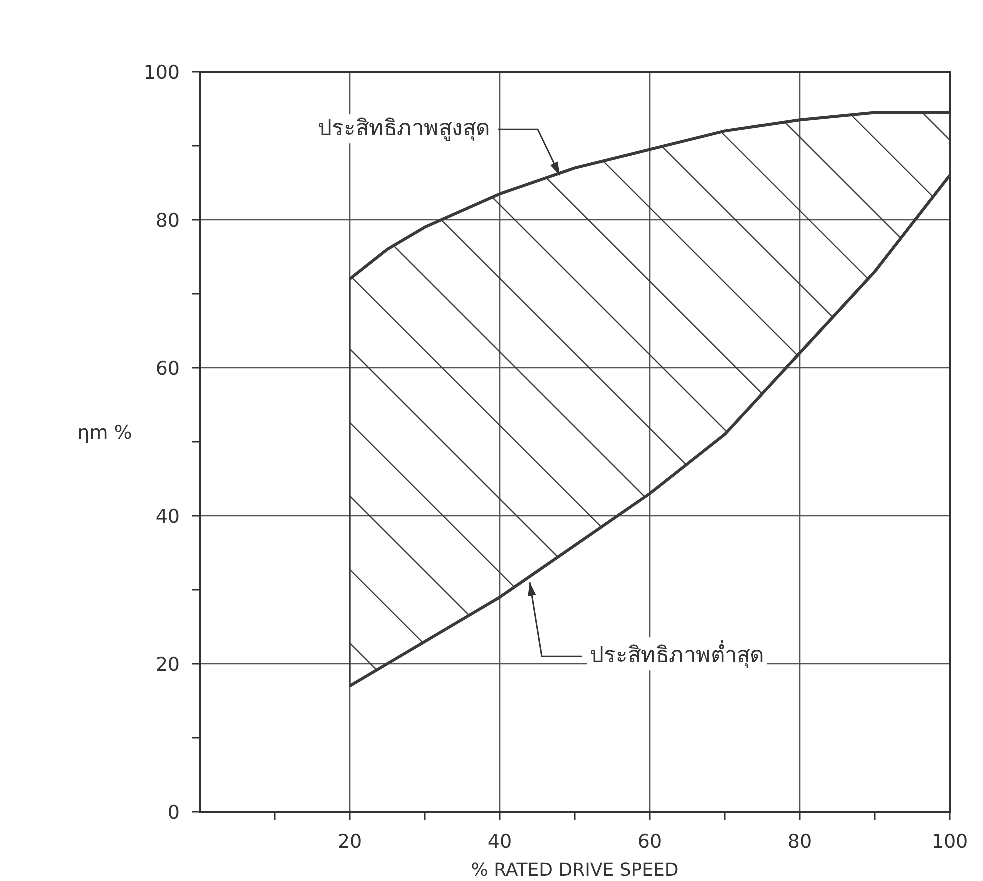 The width and height of the screenshot is (983, 881). I want to click on annotation: ประสิทธิภาพสูงสุด, so click(404, 129).